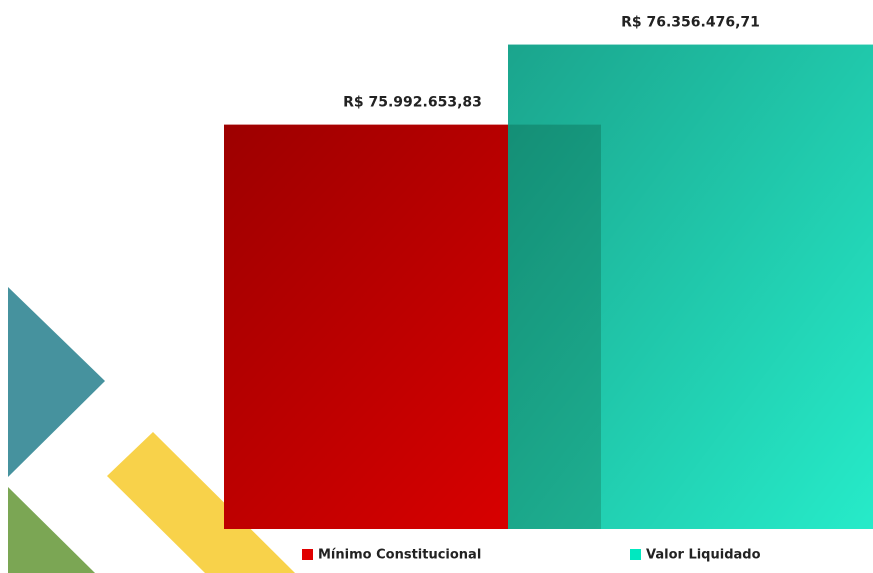 This screenshot has height=573, width=873. Describe the element at coordinates (703, 555) in the screenshot. I see `legend-label: Valor Liquidado` at that location.